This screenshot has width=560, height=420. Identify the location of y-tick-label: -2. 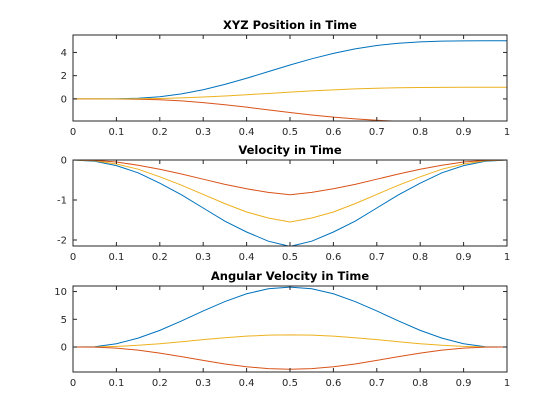
(62, 241).